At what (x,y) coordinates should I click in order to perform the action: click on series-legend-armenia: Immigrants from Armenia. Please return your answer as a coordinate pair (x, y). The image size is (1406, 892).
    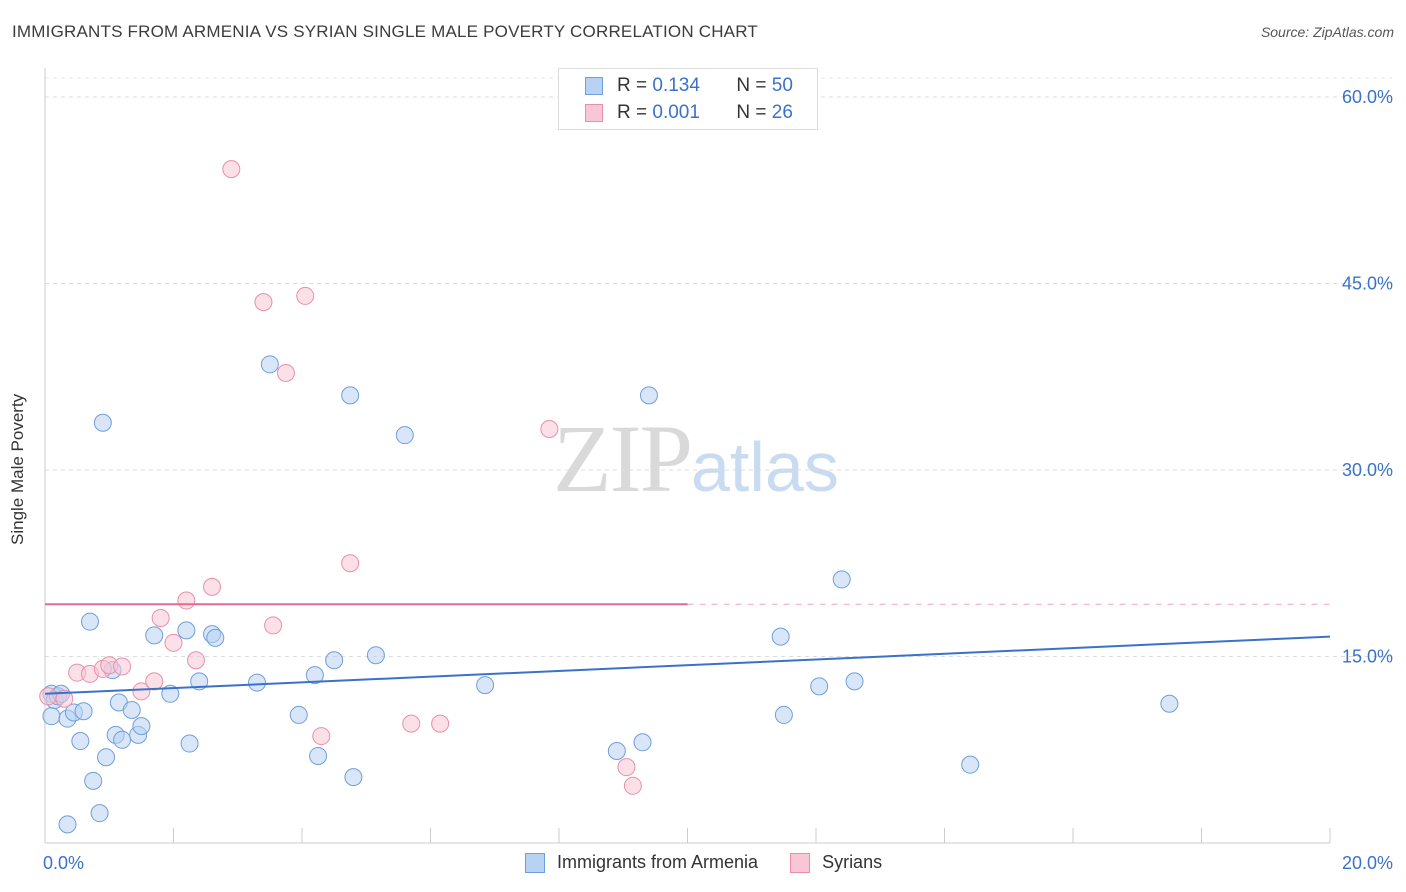
    Looking at the image, I should click on (641, 862).